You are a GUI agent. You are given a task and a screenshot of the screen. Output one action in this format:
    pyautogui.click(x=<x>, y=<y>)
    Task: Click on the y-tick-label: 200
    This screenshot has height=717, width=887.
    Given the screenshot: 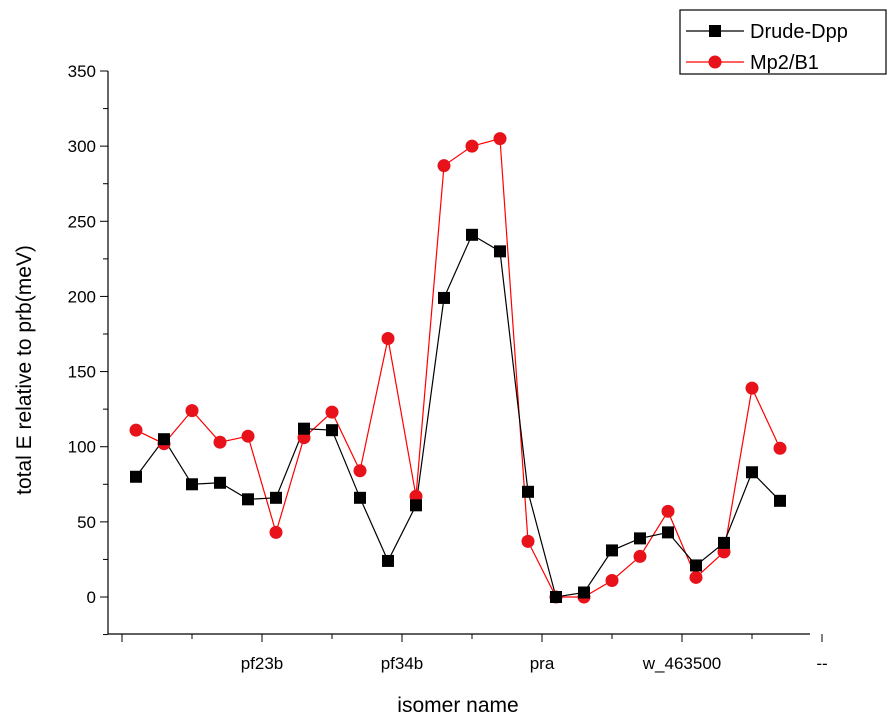 What is the action you would take?
    pyautogui.click(x=82, y=296)
    